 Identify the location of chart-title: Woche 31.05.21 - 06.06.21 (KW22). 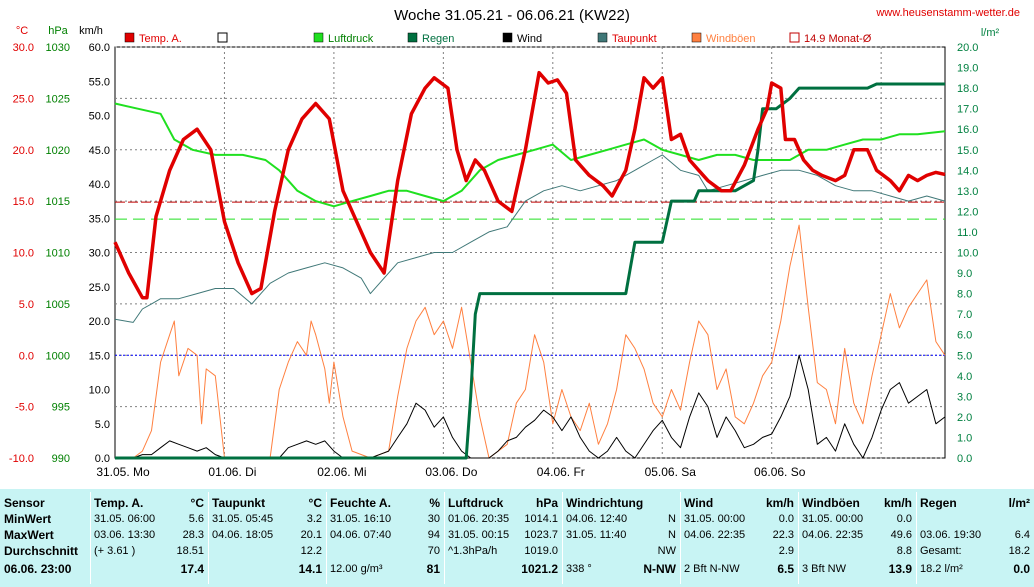
(512, 15).